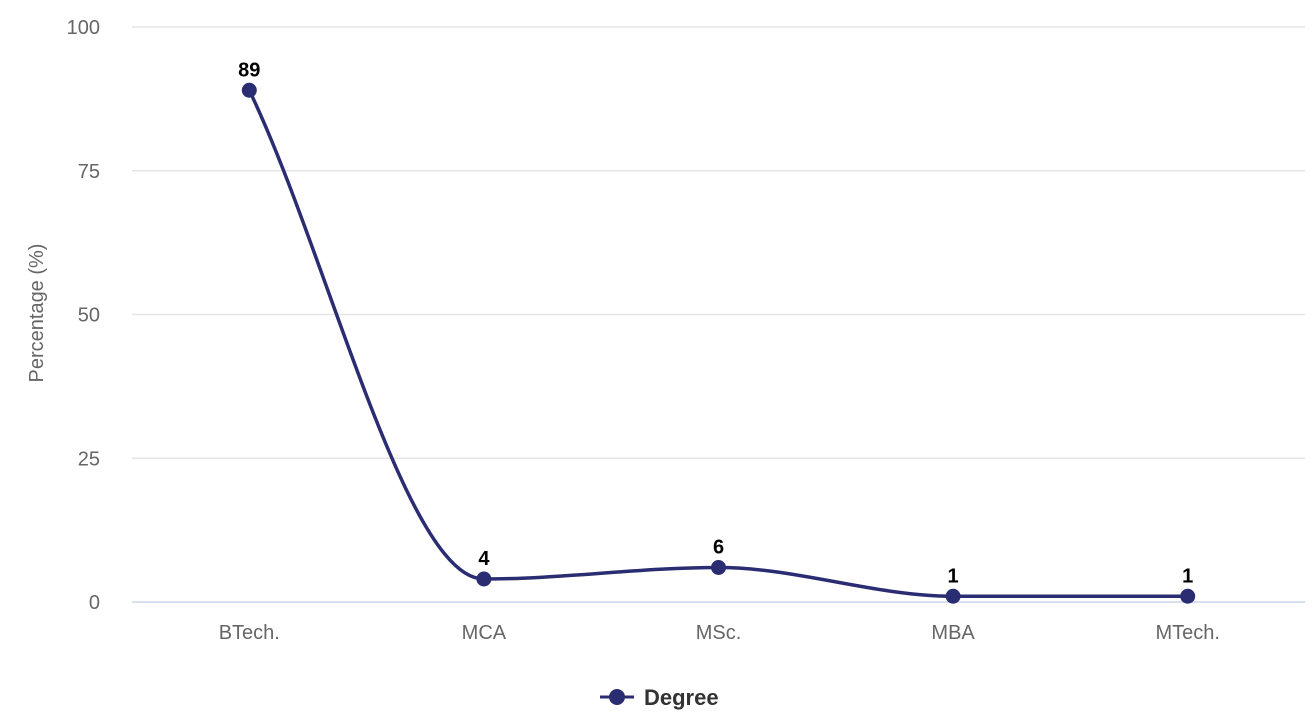 The image size is (1314, 717). What do you see at coordinates (37, 313) in the screenshot?
I see `y-axis-title: Percentage (%)` at bounding box center [37, 313].